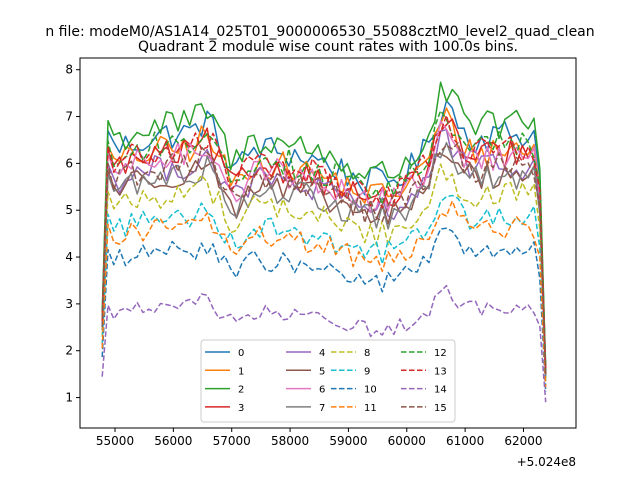 The height and width of the screenshot is (480, 640). I want to click on y-tick-label: 4, so click(69, 257).